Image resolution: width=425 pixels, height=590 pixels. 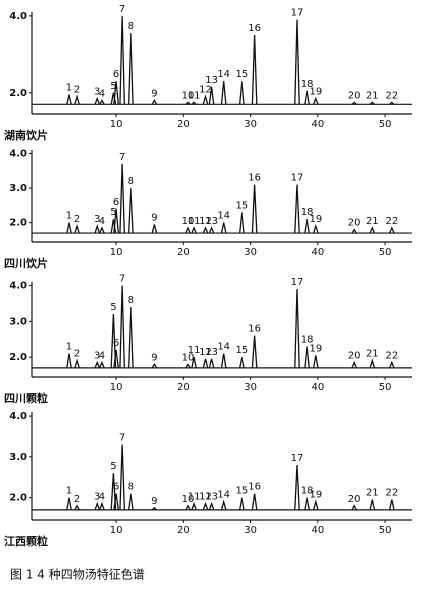 What do you see at coordinates (26, 263) in the screenshot?
I see `panel-title: 四川饮片` at bounding box center [26, 263].